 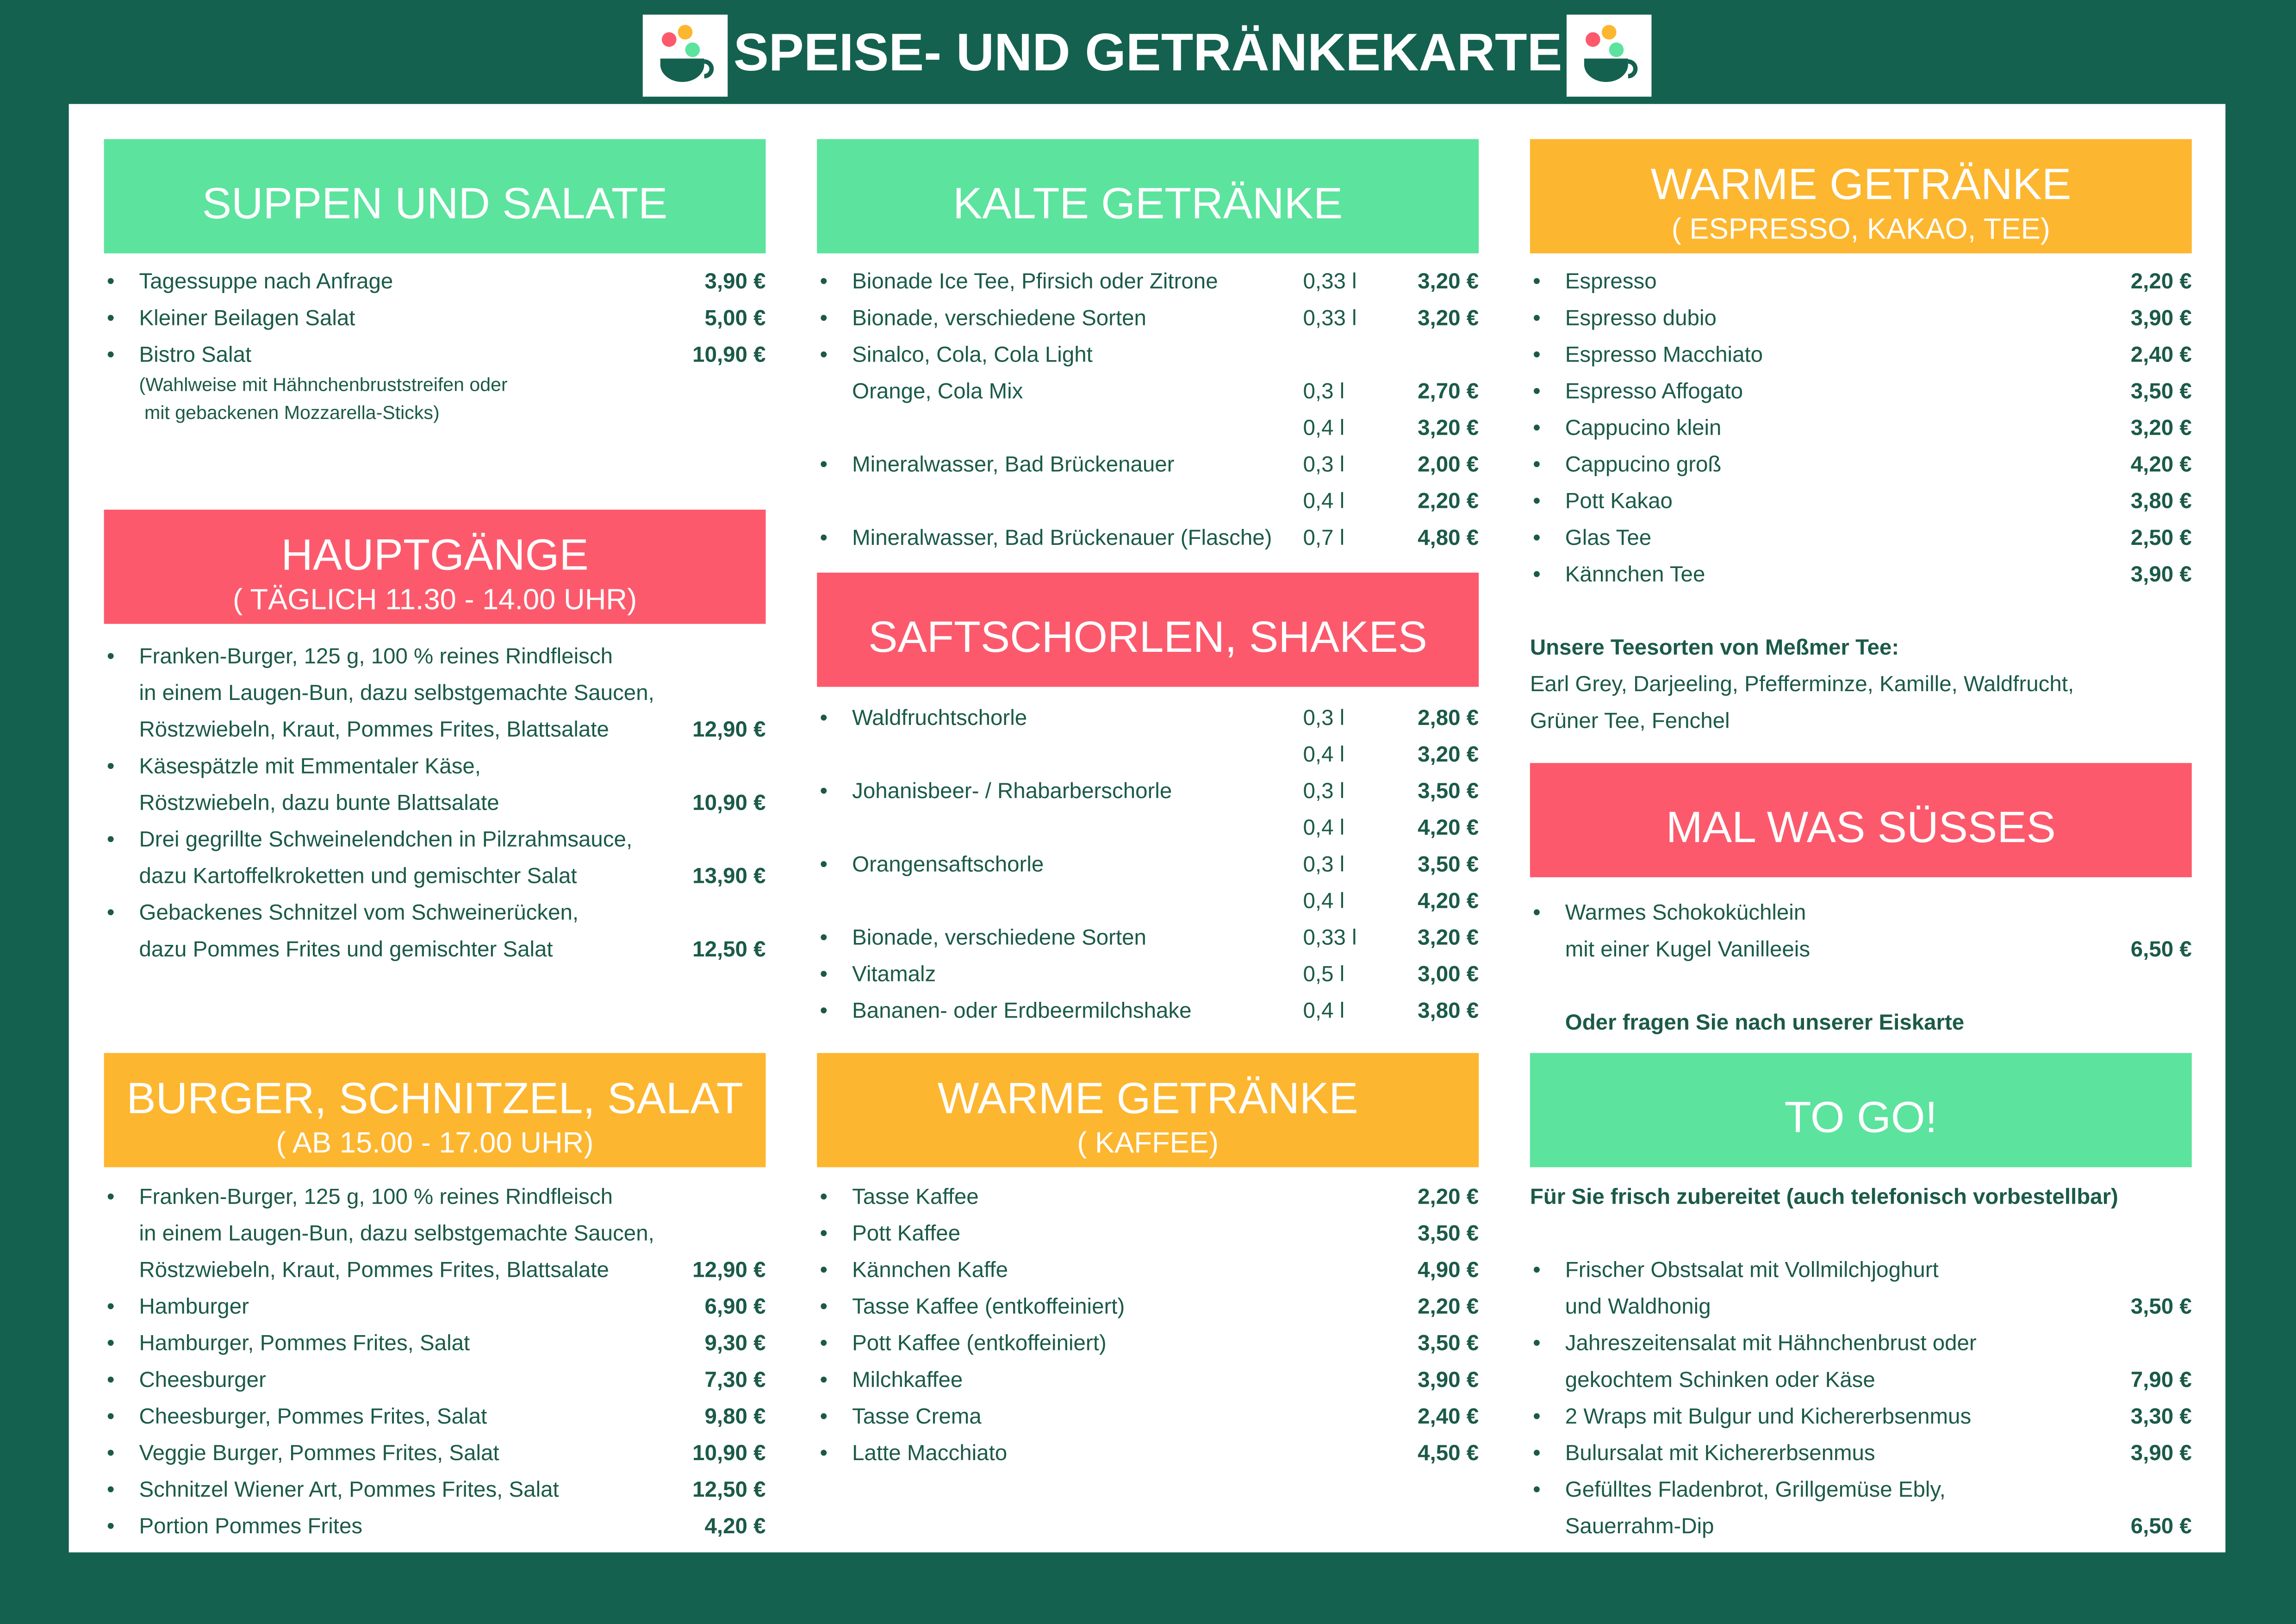 What do you see at coordinates (1330, 318) in the screenshot?
I see `item-volume: 0,33 l` at bounding box center [1330, 318].